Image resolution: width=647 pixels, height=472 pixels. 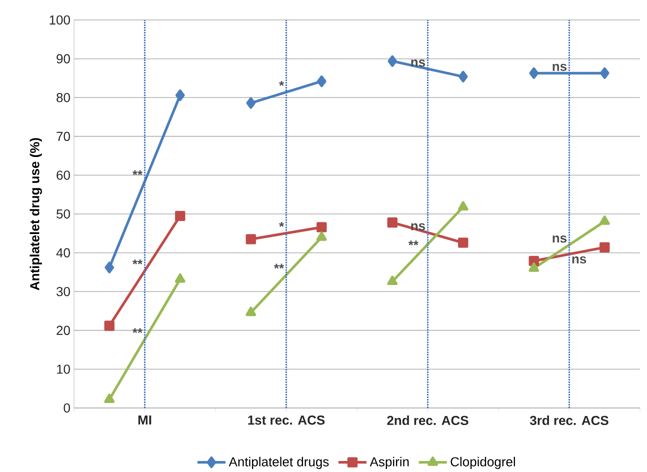 I want to click on y-tick-label: 80, so click(x=63, y=97).